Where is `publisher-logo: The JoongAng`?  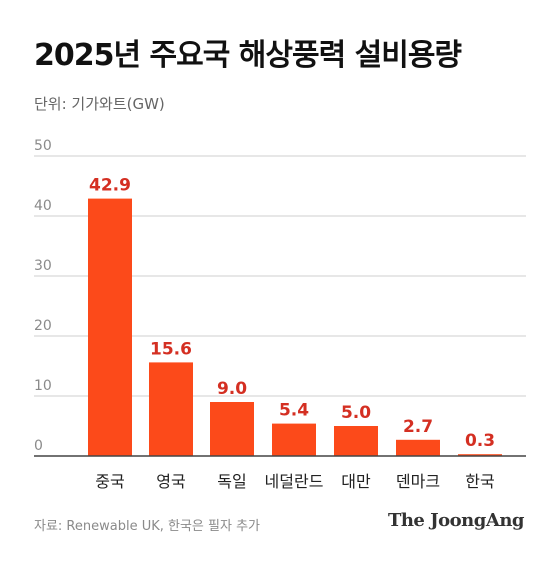
publisher-logo: The JoongAng is located at coordinates (456, 520).